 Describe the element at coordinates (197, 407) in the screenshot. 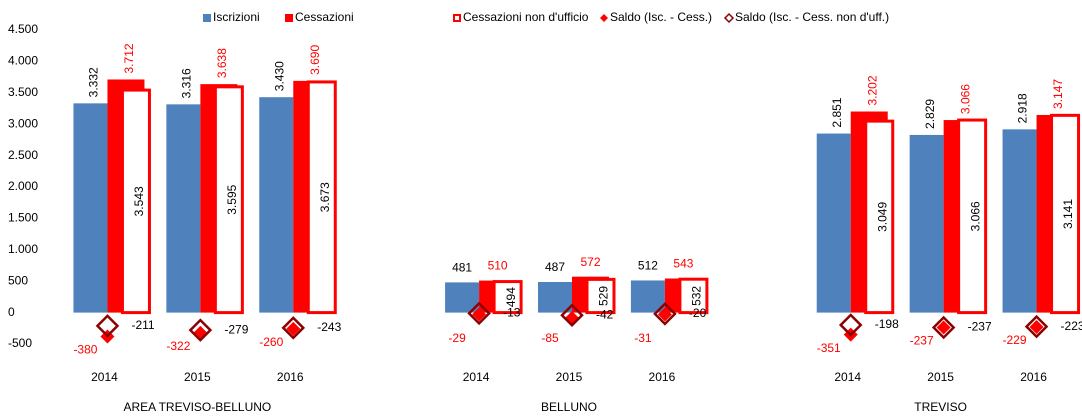

I see `group-label: AREA TREVISO-BELLUNO` at that location.